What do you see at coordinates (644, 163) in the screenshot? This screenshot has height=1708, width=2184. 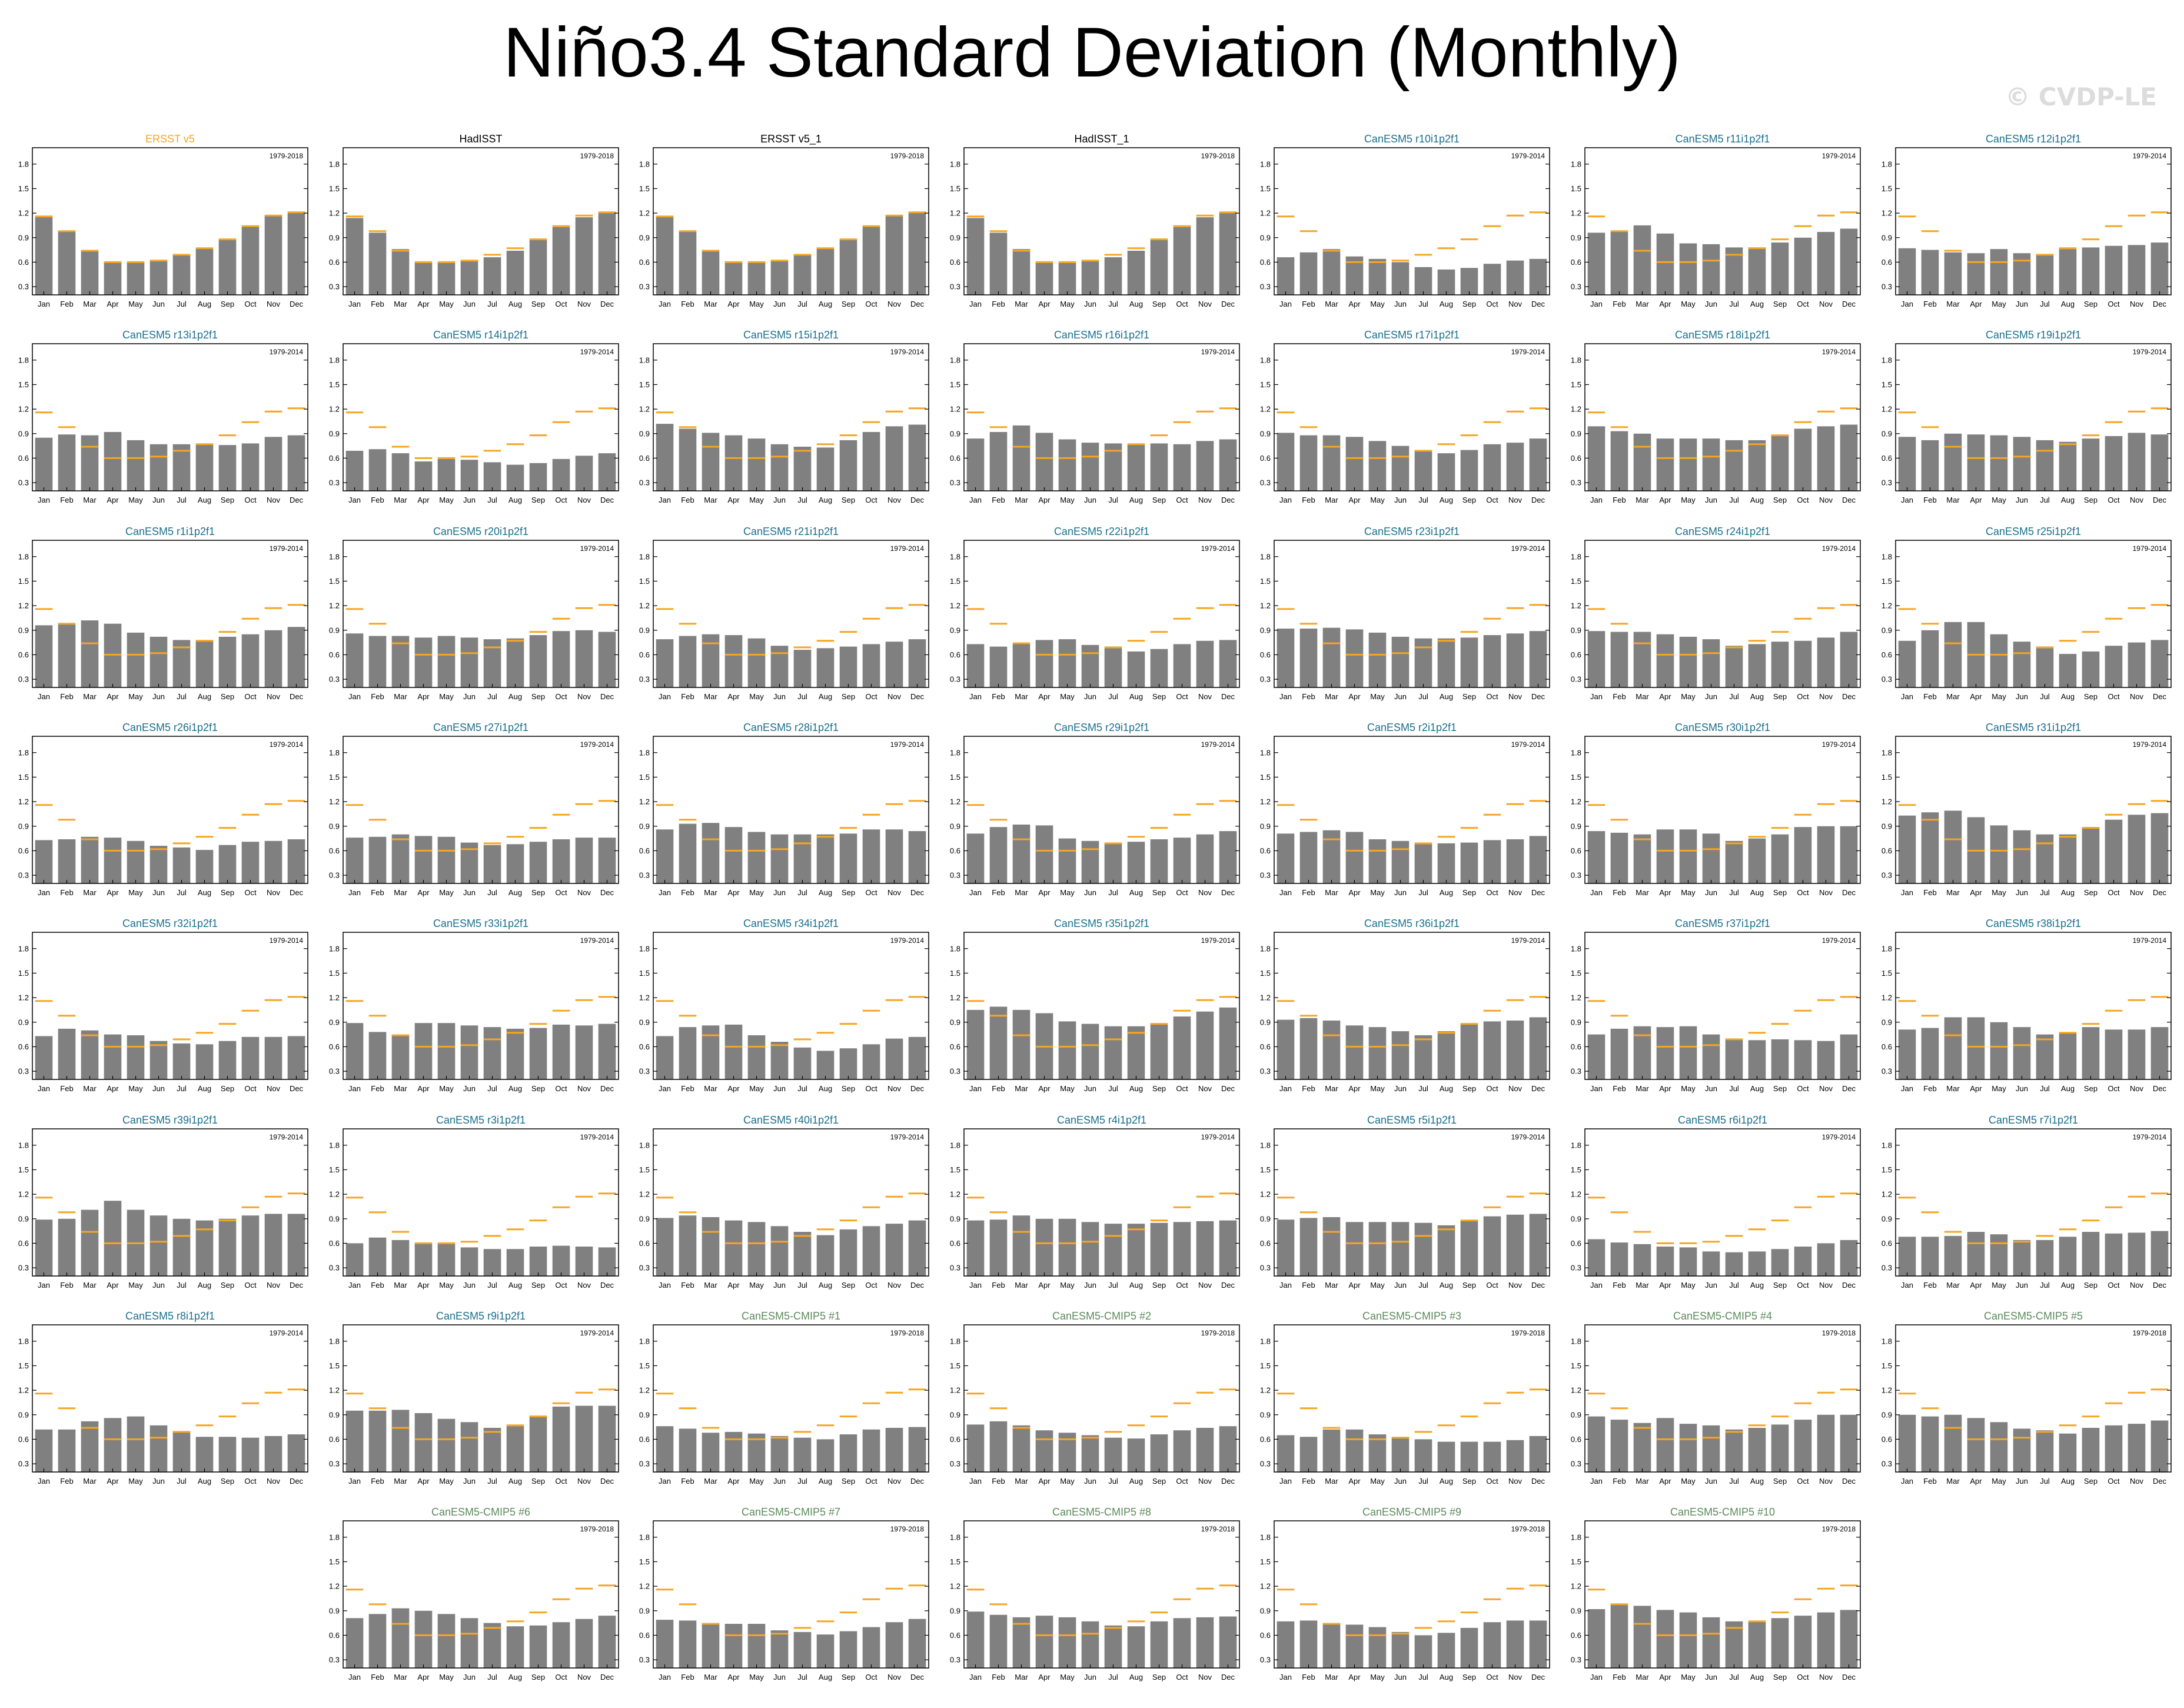 I see `y-tick-label: 1.8` at bounding box center [644, 163].